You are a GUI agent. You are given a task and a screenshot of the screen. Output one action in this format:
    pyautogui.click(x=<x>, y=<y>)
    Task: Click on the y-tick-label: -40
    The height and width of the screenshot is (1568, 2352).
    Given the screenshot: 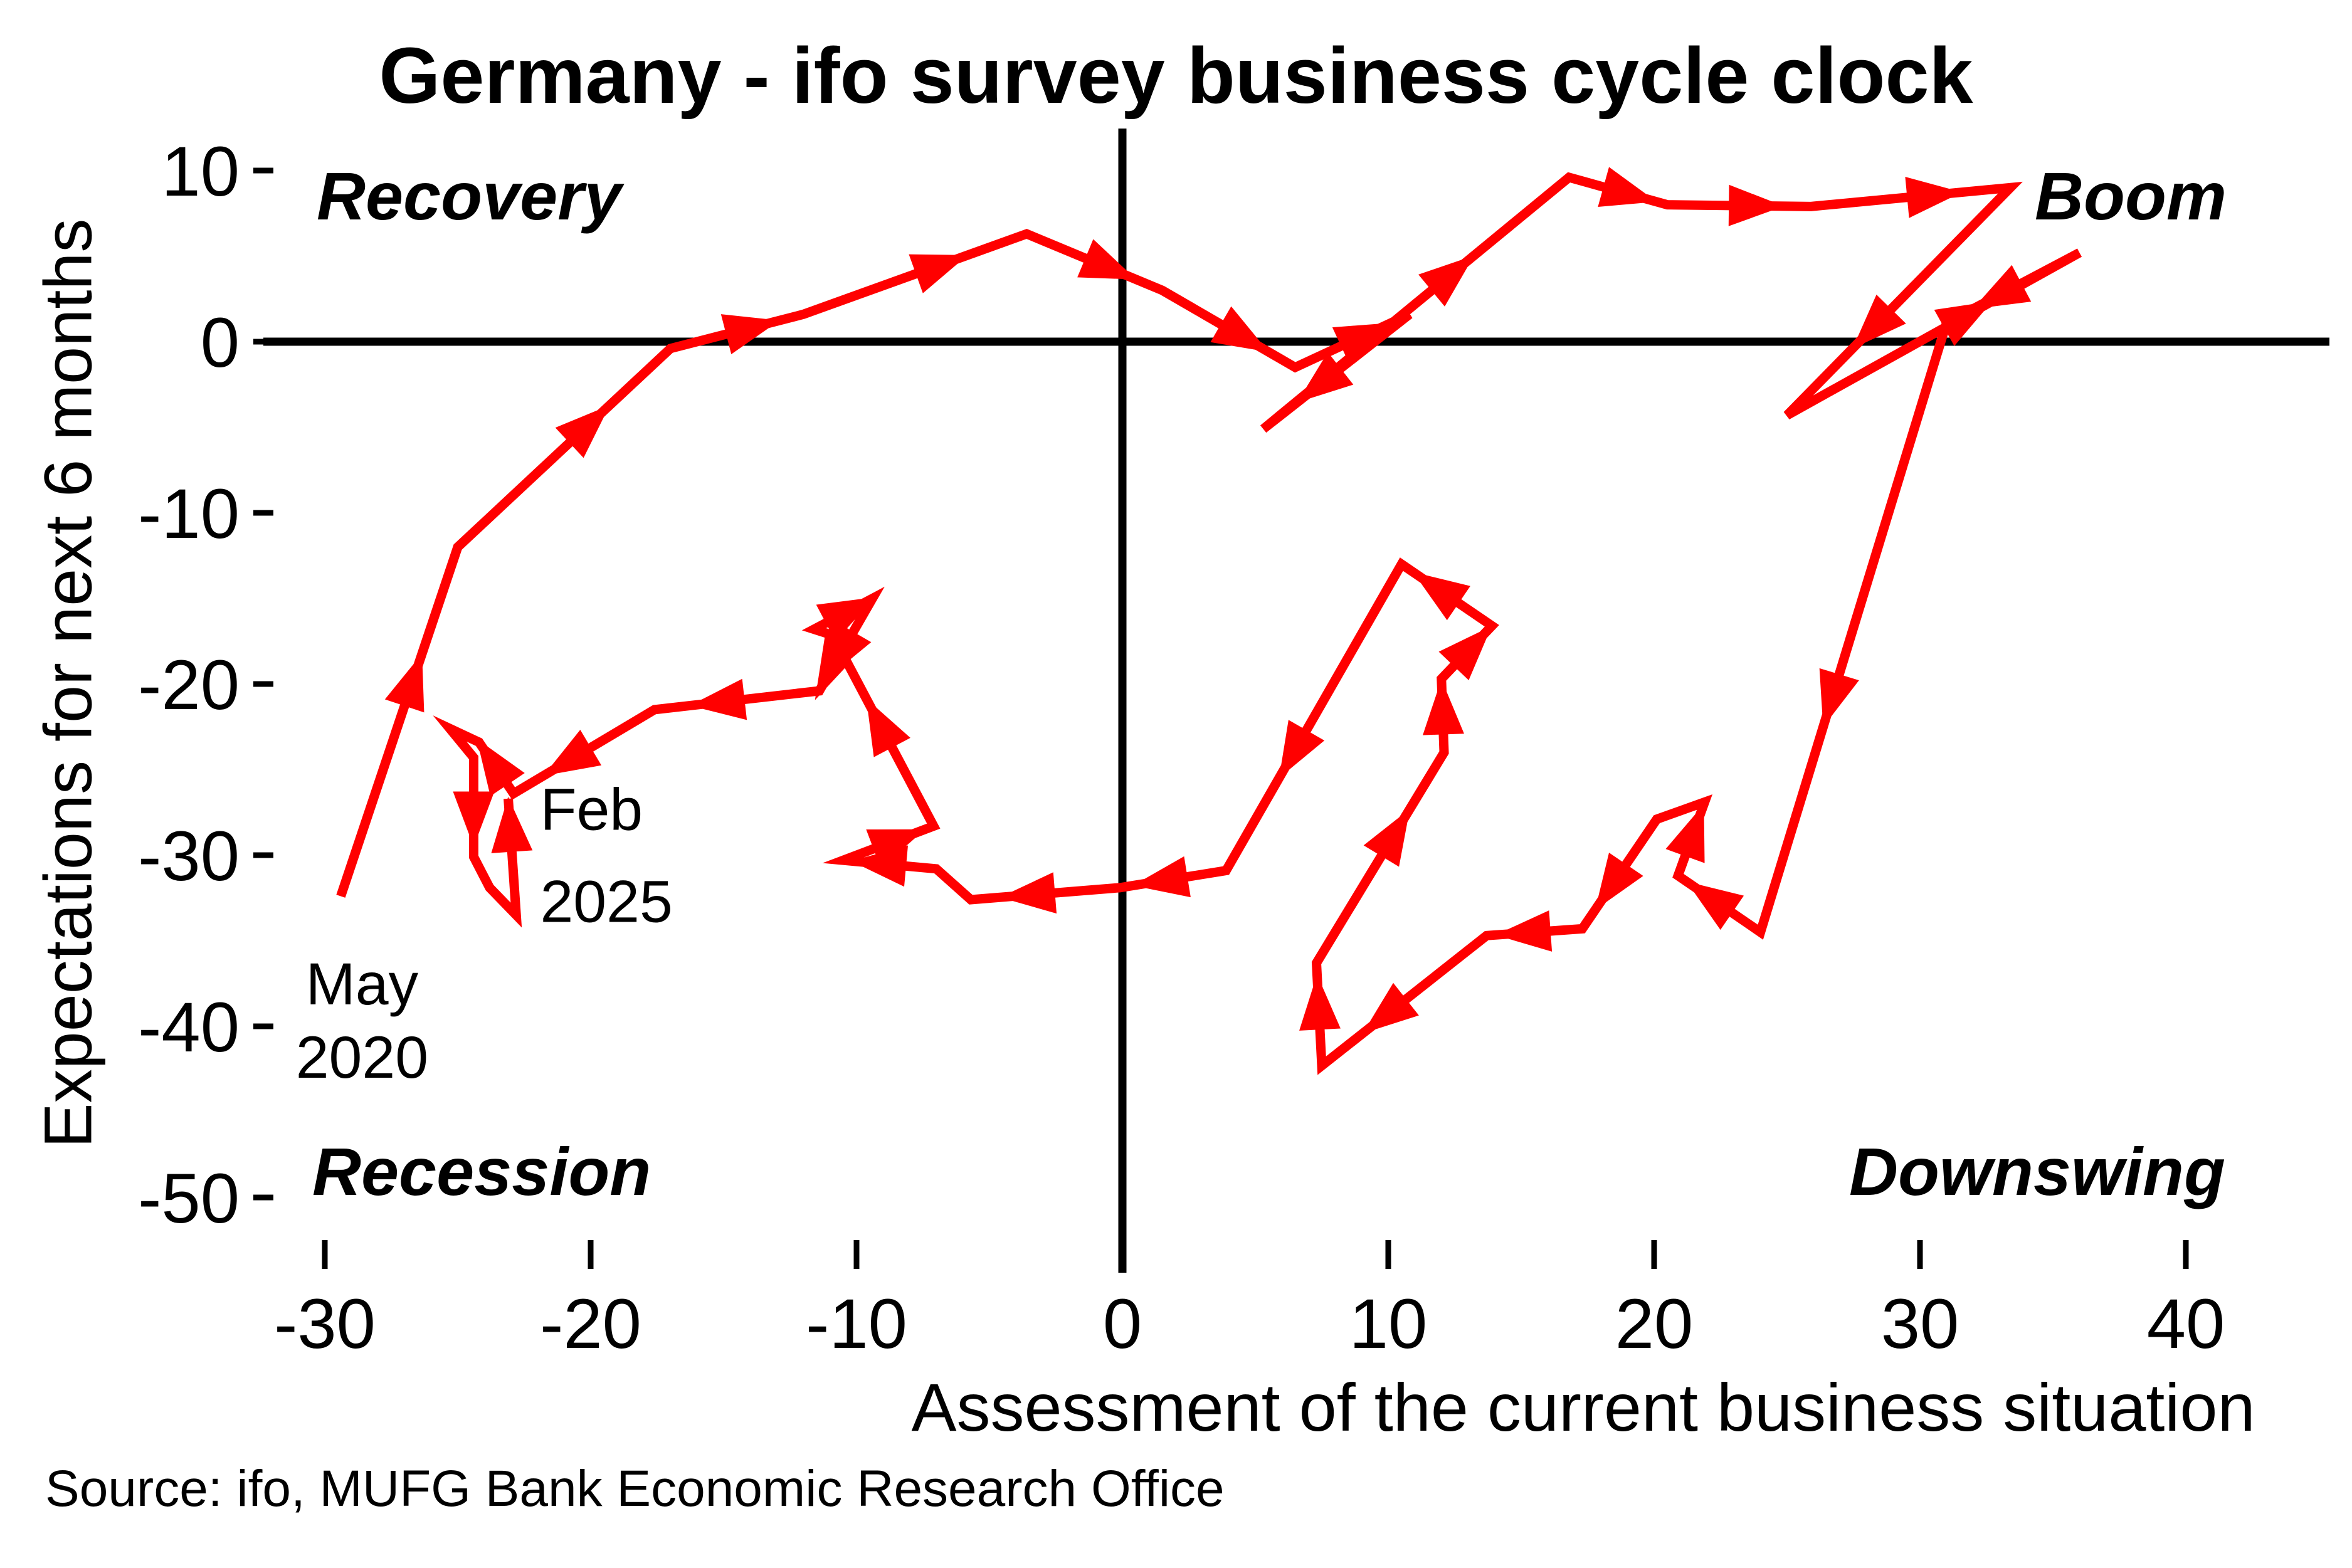 What is the action you would take?
    pyautogui.click(x=189, y=1027)
    